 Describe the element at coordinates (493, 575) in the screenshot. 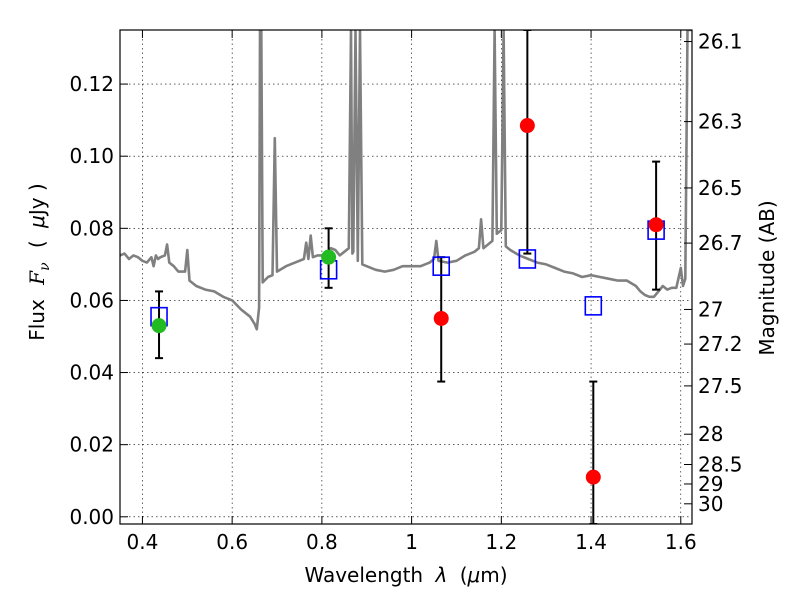

I see `x-axis-unit-rest: m)` at that location.